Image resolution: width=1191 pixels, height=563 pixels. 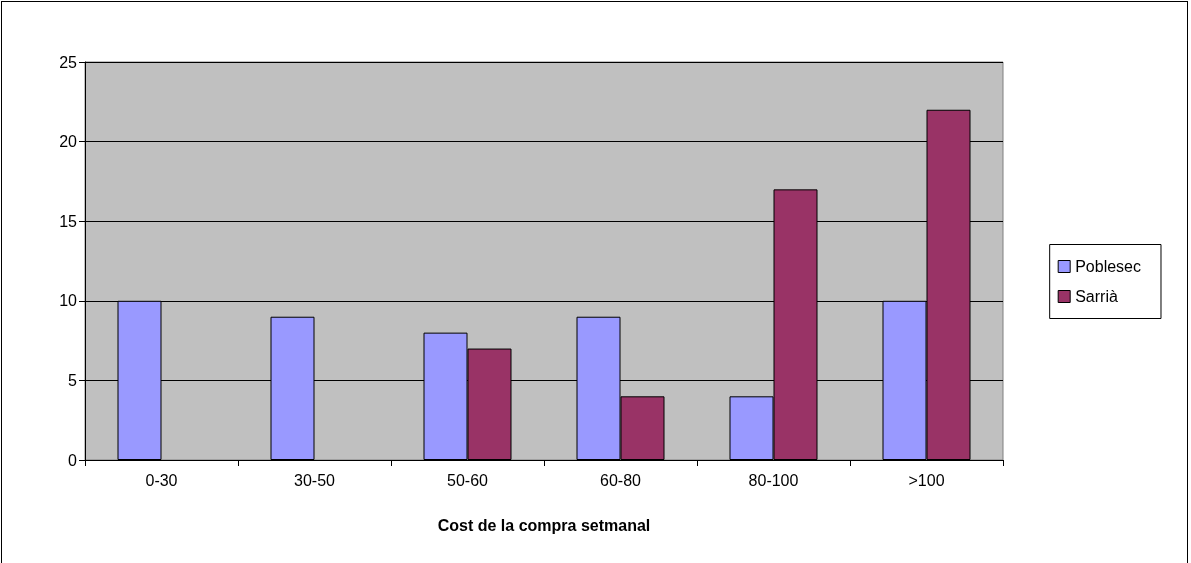 What do you see at coordinates (1096, 296) in the screenshot?
I see `legend-label: Sarrià` at bounding box center [1096, 296].